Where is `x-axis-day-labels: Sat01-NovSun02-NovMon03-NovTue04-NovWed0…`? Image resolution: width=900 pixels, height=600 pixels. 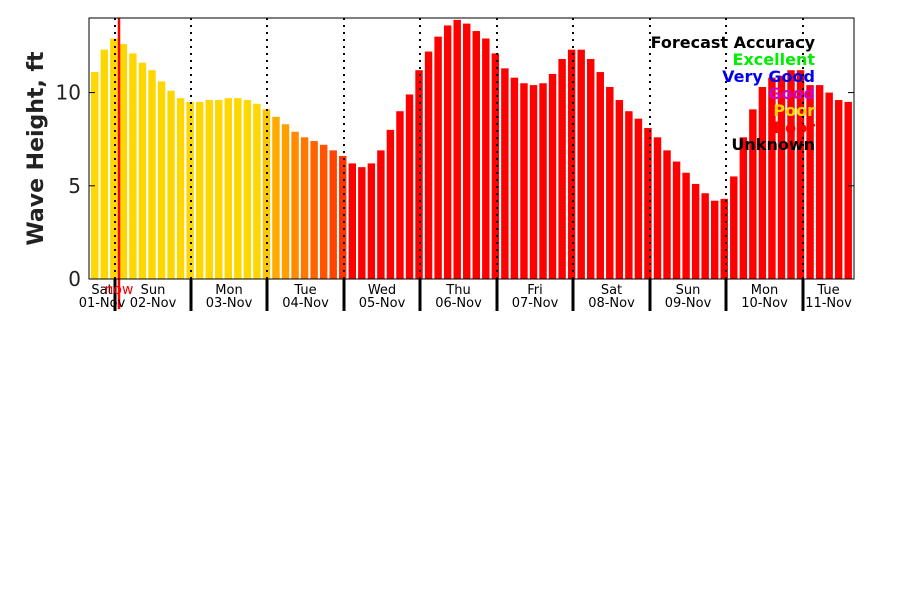
x-axis-day-labels: Sat01-NovSun02-NovMon03-NovTue04-NovWed0… is located at coordinates (465, 295).